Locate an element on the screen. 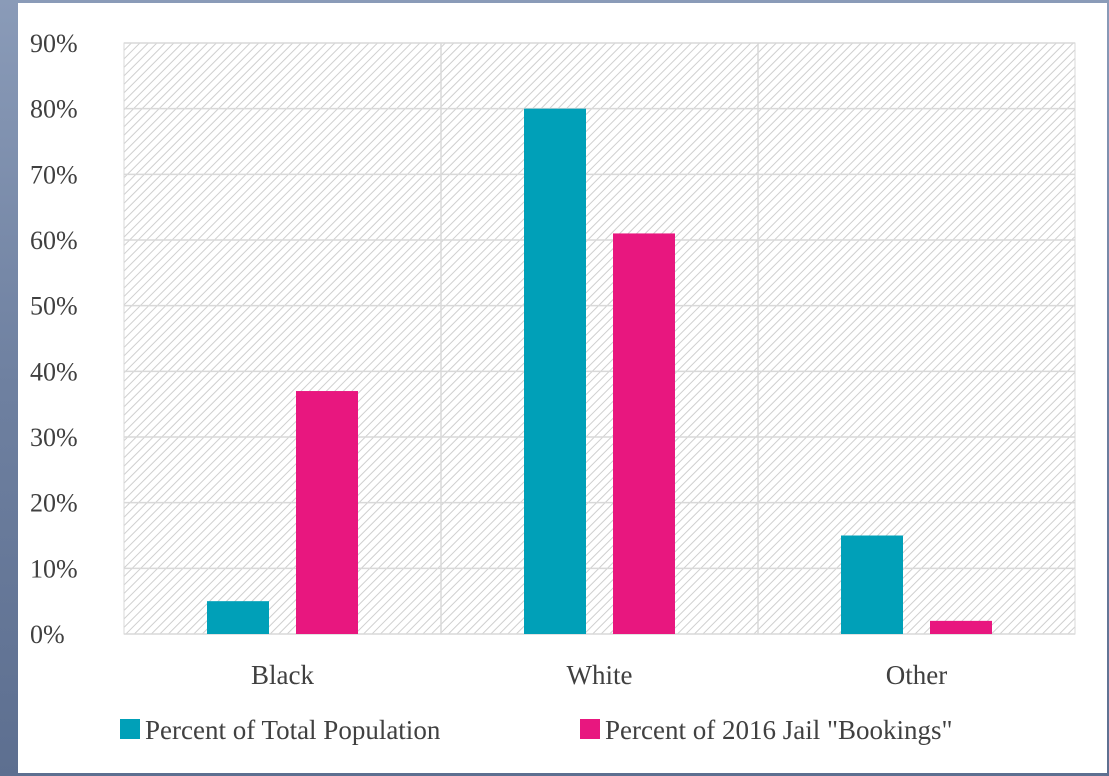  y-axis-tick-labels: 0% 10% 20% 30% 40% 50% 60% 70% 80% 90% is located at coordinates (54, 339).